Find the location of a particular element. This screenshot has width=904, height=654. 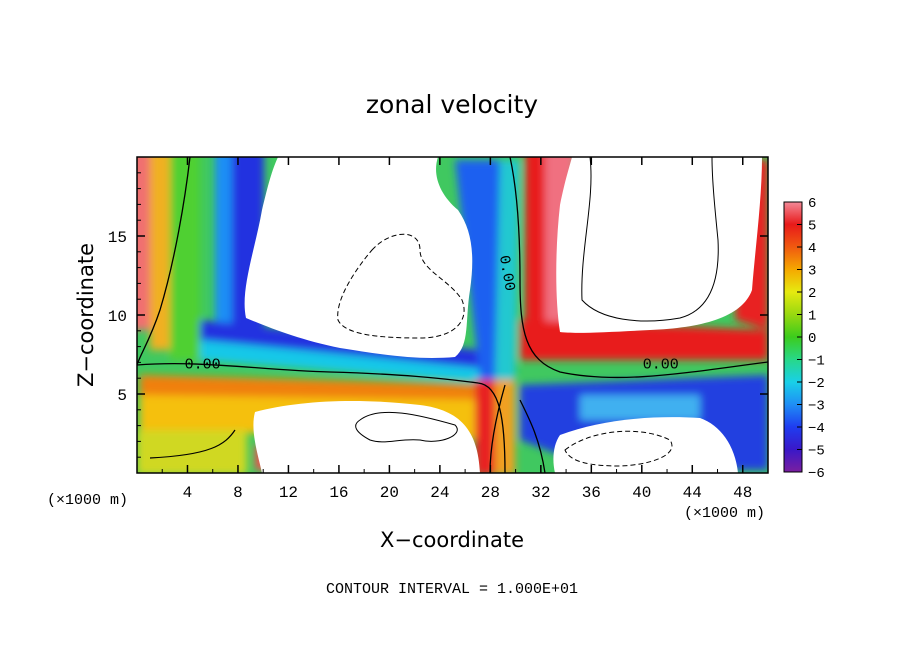

colorbar-tick-label: 3 is located at coordinates (812, 272).